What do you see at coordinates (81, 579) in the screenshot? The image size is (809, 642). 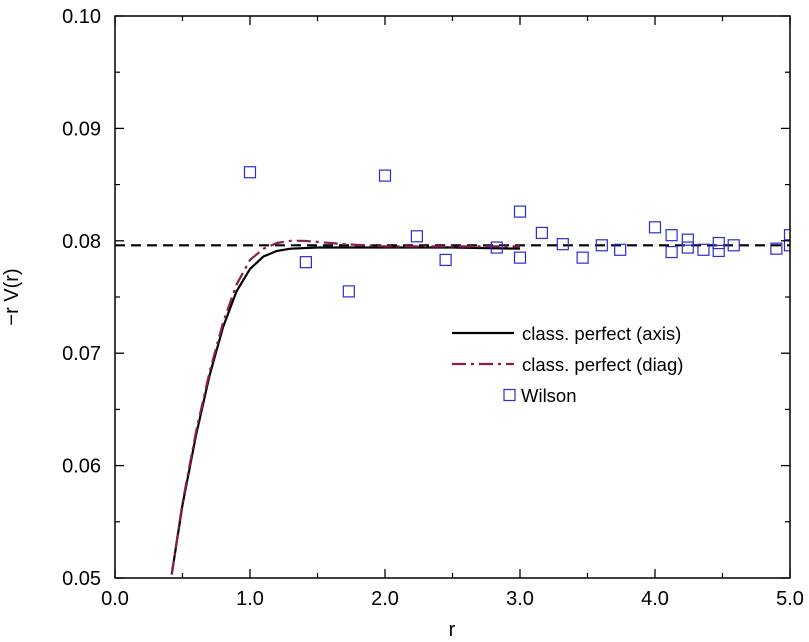 I see `y-tick-label: 0.05` at bounding box center [81, 579].